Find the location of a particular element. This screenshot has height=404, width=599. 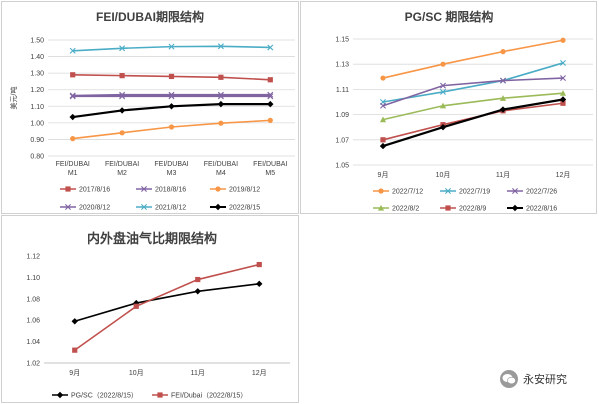

legend-label: 2018/8/16 is located at coordinates (170, 190).